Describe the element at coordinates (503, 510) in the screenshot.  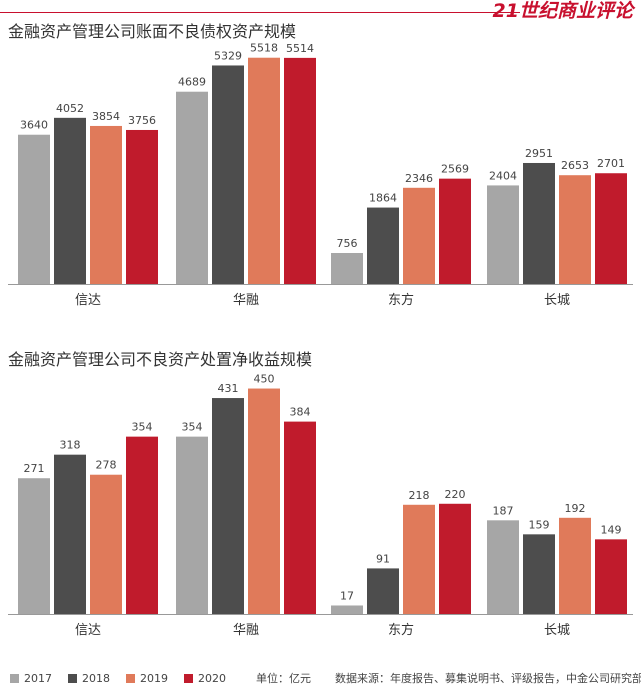
I see `data-label-长城-2017: 187` at that location.